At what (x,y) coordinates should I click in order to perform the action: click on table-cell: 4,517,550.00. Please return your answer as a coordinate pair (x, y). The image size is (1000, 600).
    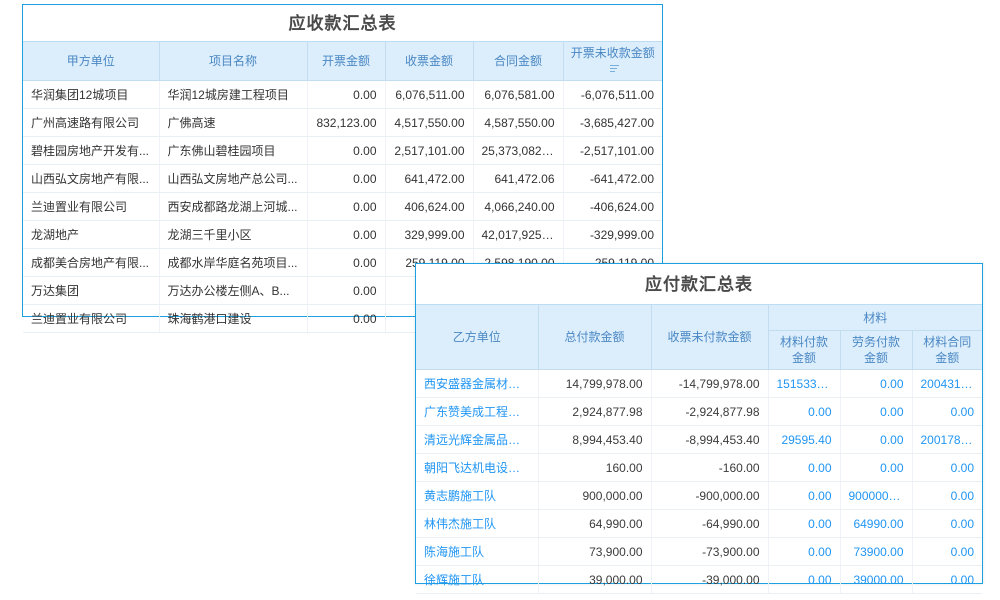
    Looking at the image, I should click on (429, 122).